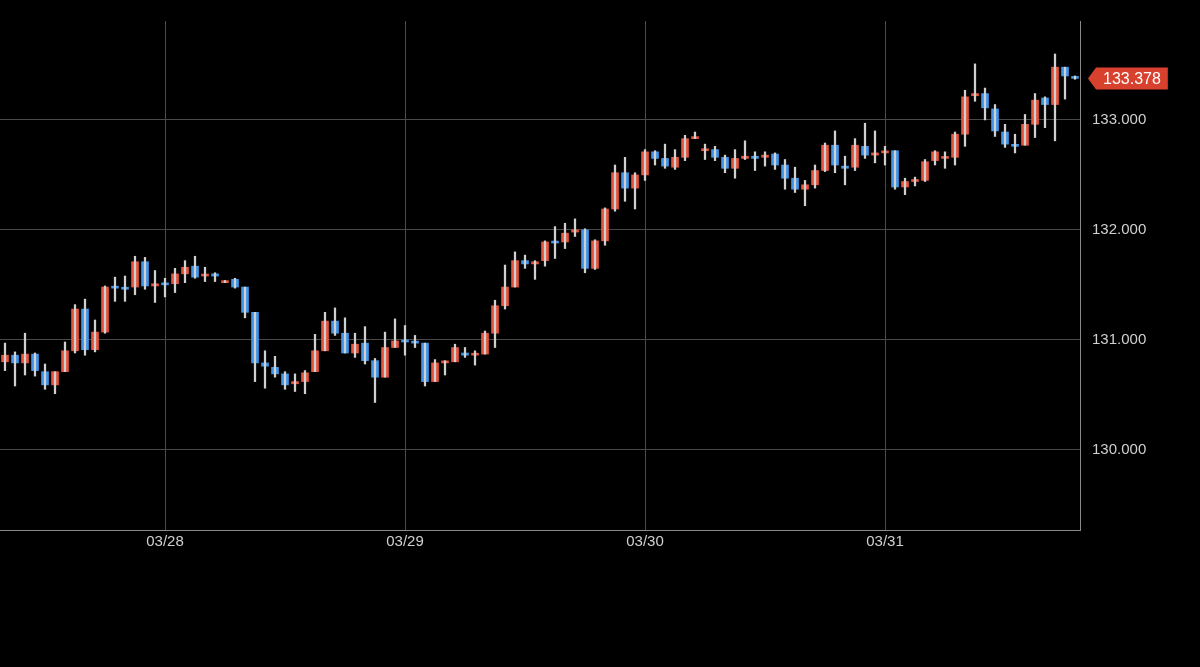 This screenshot has width=1200, height=667. I want to click on x-tick-label: 03/30, so click(645, 541).